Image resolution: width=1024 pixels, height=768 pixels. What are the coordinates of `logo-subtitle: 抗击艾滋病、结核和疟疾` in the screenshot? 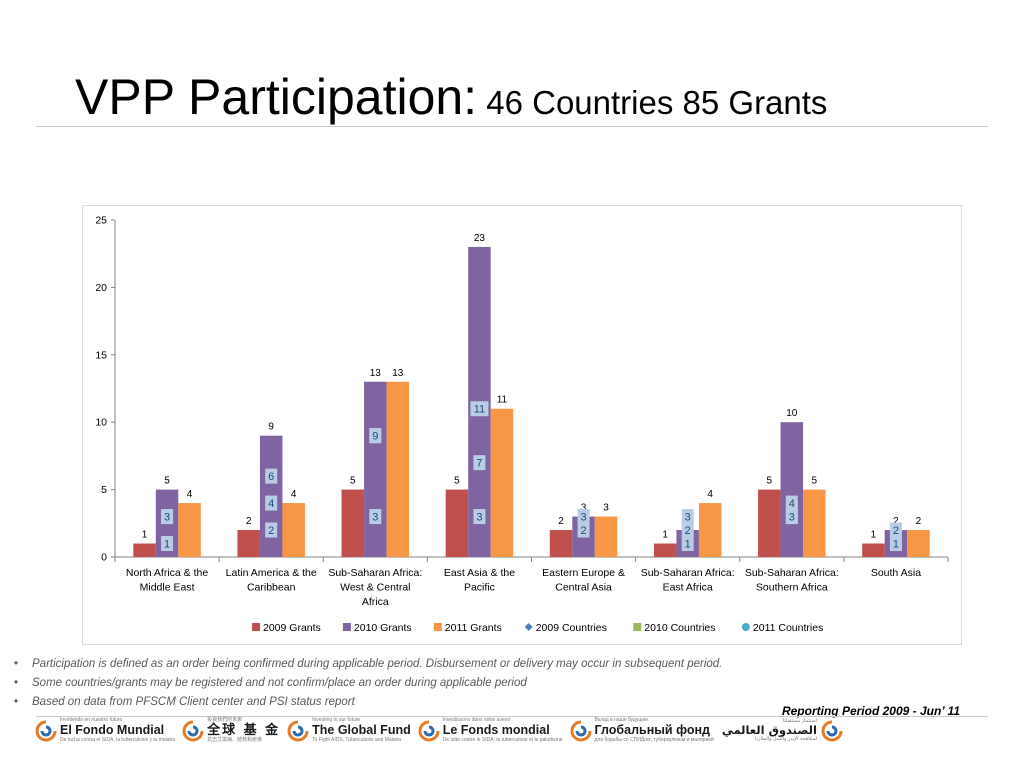 It's located at (235, 740).